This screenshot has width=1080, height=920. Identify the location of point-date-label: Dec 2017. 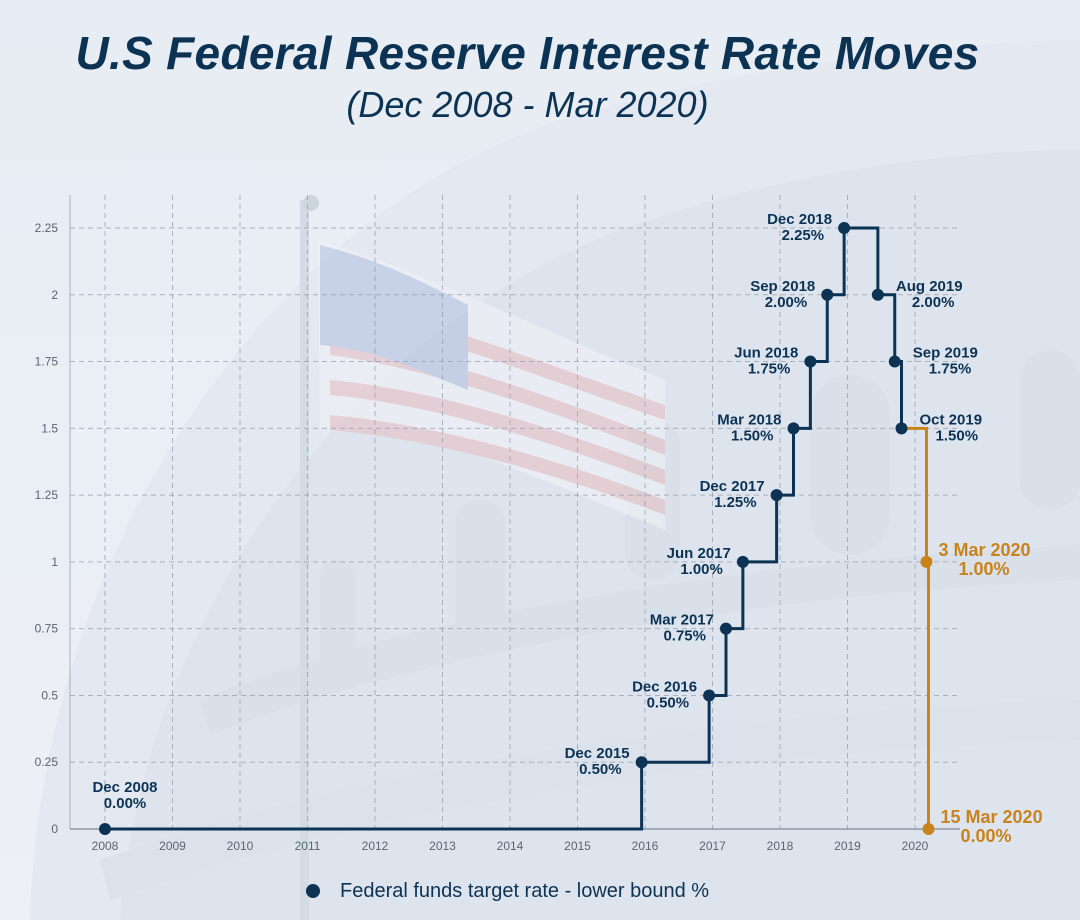
(732, 486).